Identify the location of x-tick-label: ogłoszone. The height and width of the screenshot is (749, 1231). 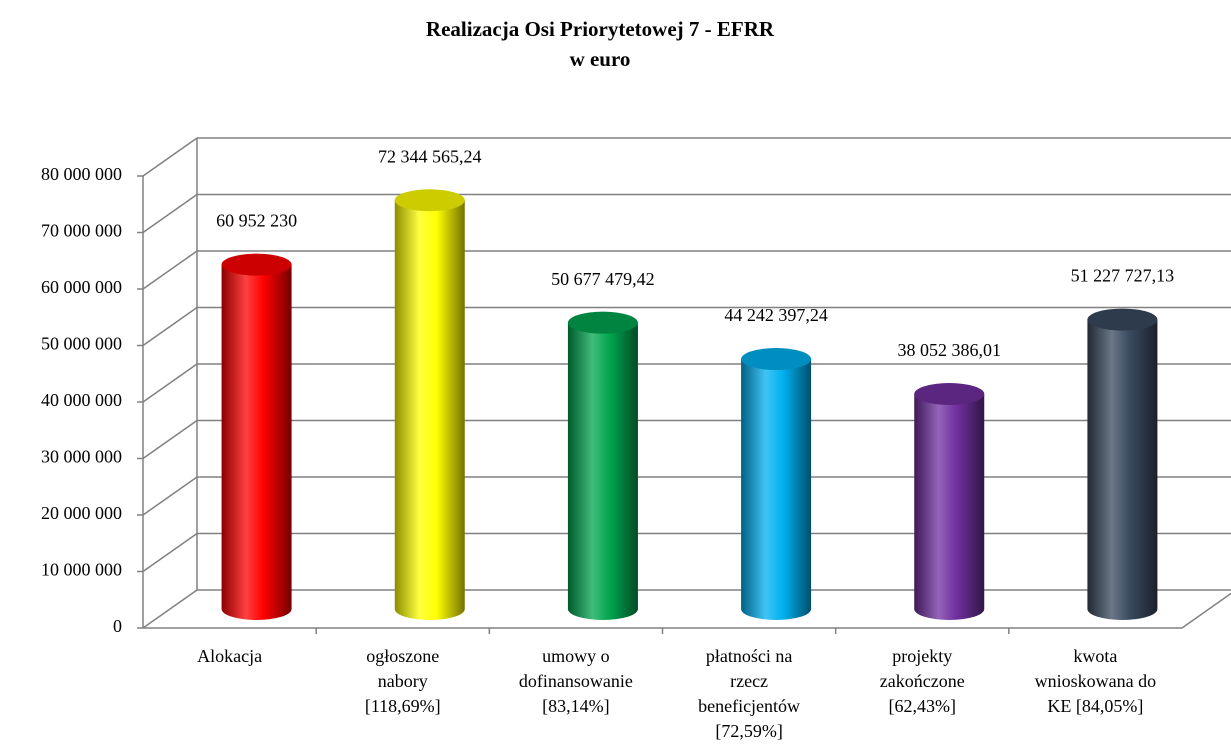
(402, 656).